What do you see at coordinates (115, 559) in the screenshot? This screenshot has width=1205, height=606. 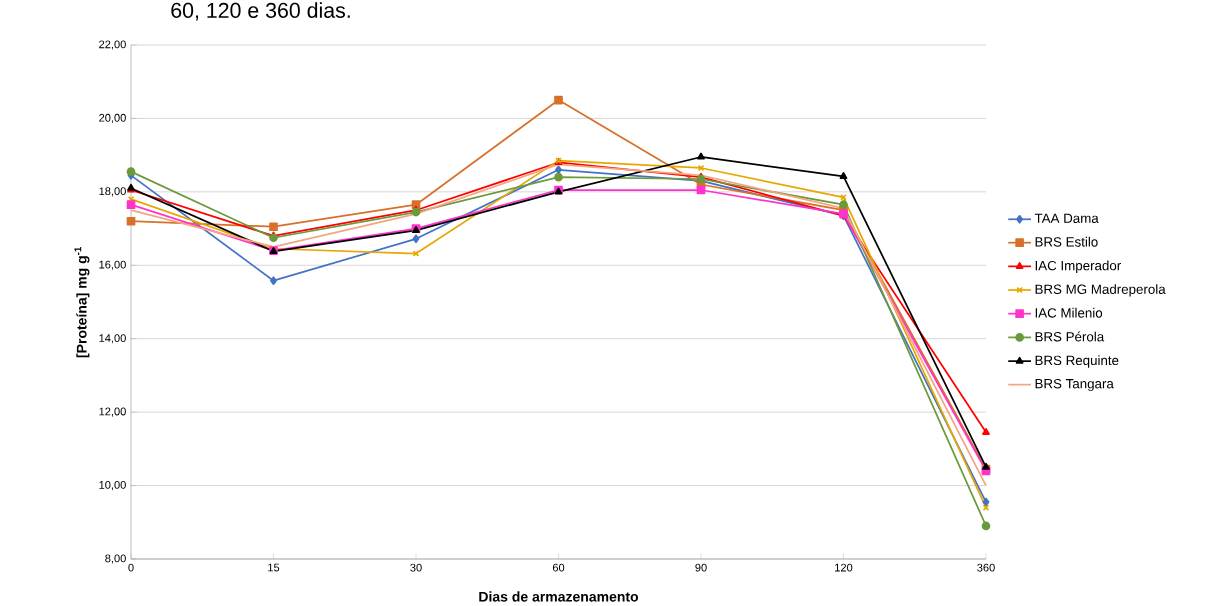 I see `y-tick-label: 8,00` at bounding box center [115, 559].